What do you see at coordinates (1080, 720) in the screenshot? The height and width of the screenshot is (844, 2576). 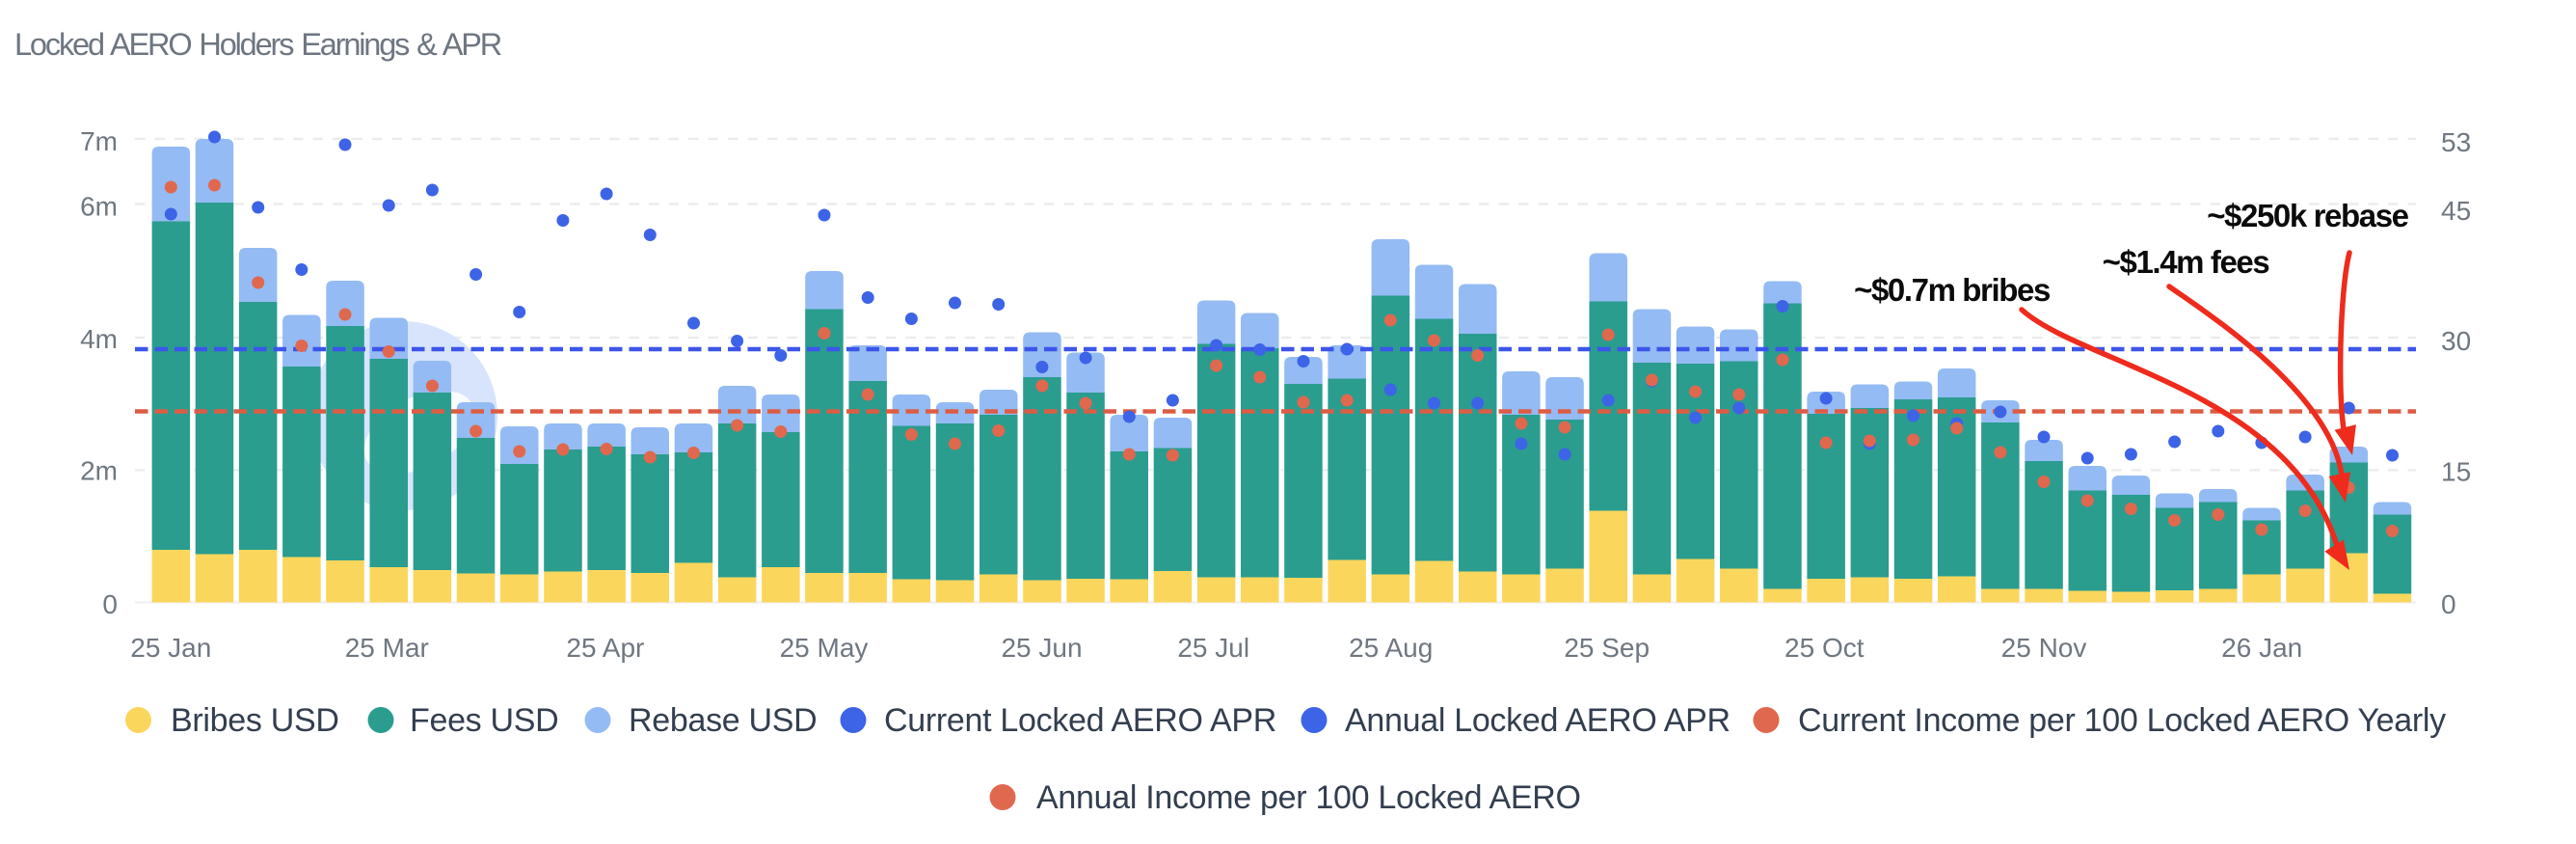 I see `svg-text: Current Locked AERO APR` at bounding box center [1080, 720].